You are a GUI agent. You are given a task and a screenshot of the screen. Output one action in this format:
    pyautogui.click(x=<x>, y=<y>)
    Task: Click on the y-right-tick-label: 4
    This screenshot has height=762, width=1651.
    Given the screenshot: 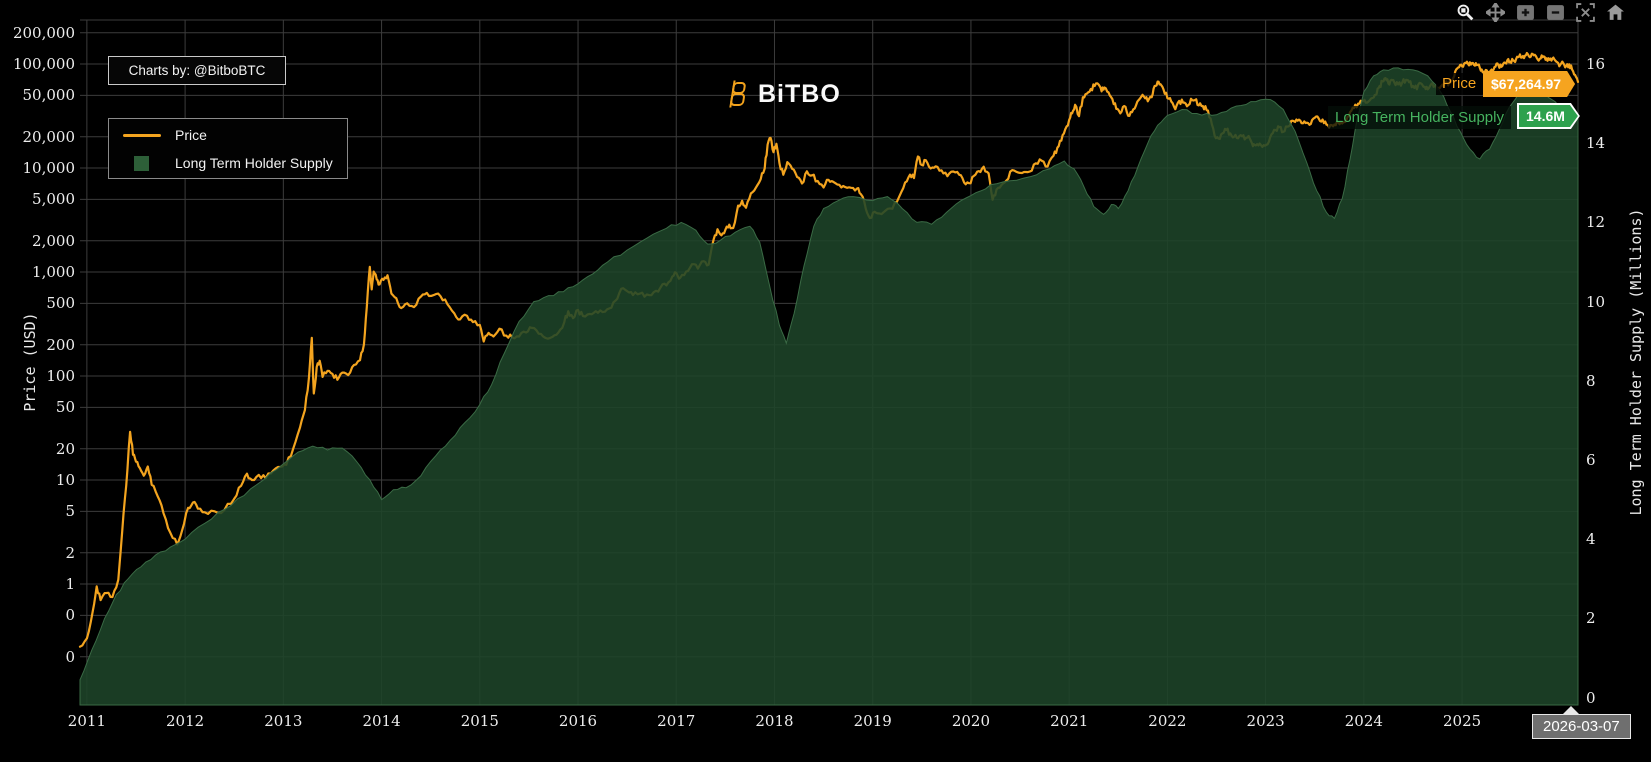 What is the action you would take?
    pyautogui.click(x=1591, y=539)
    